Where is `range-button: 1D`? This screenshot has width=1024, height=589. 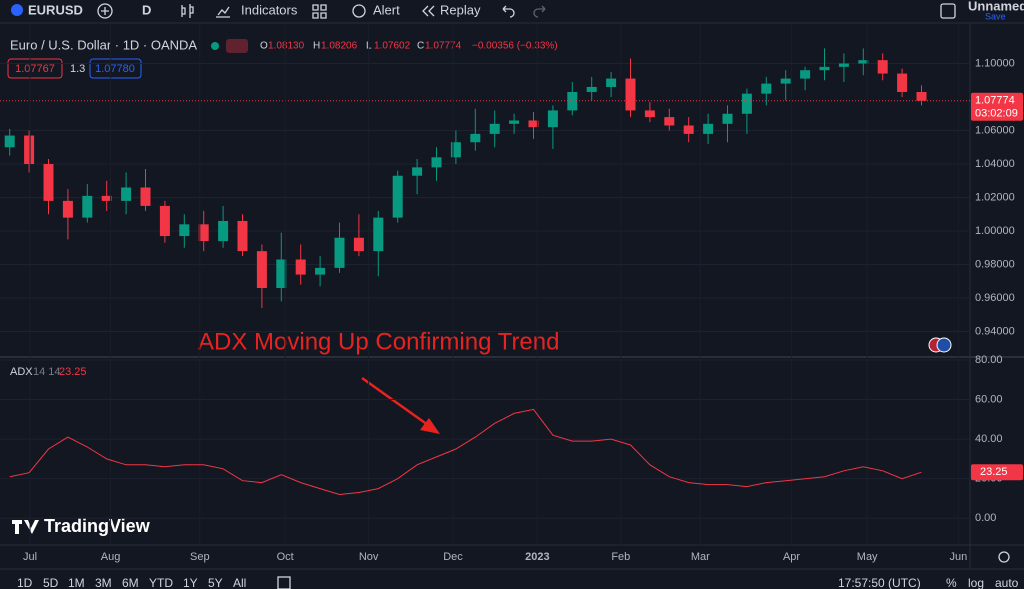
range-button: 1D is located at coordinates (25, 582).